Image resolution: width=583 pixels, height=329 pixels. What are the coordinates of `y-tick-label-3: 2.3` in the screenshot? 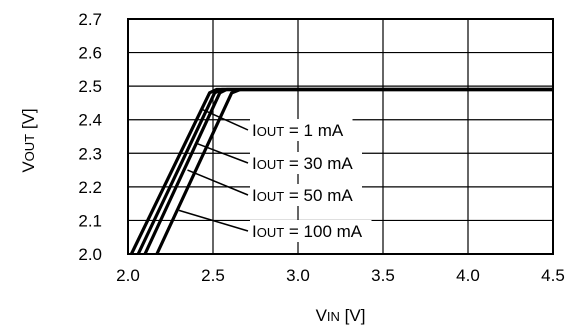 It's located at (90, 153).